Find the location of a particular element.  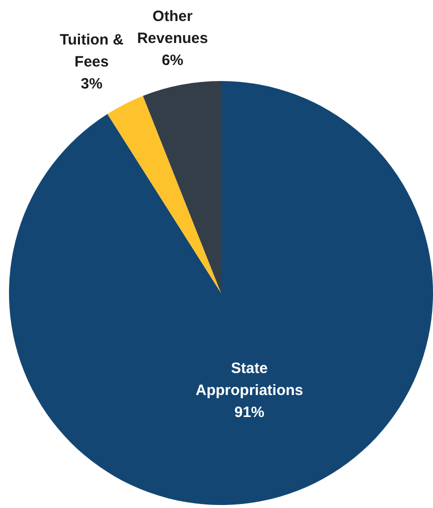

slice-label: Tuition & Fees is located at coordinates (92, 51).